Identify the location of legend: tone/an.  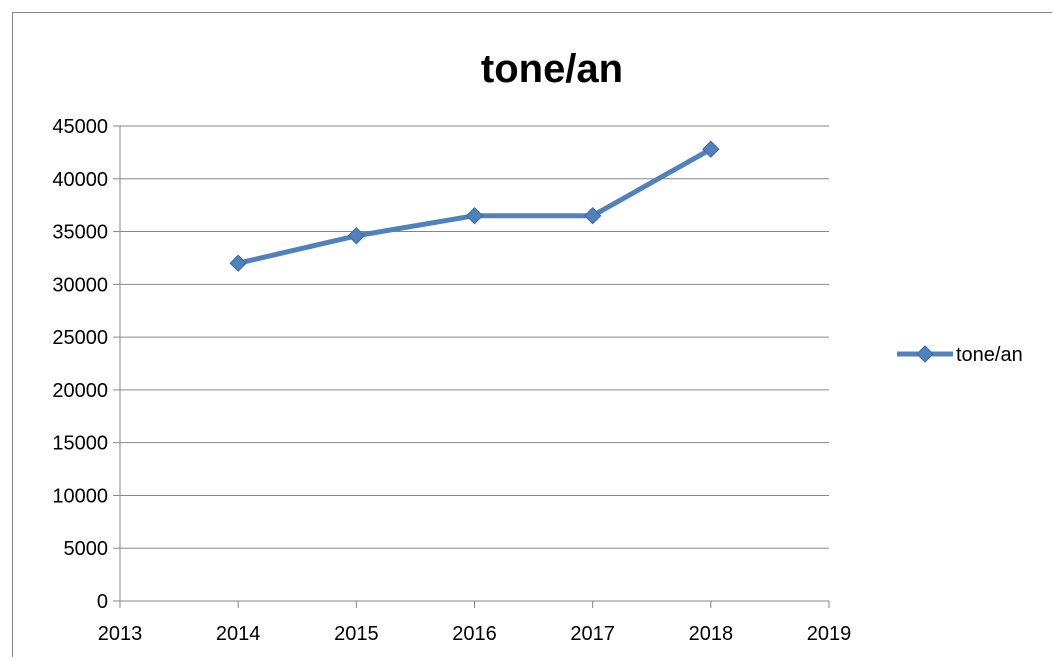
(960, 355).